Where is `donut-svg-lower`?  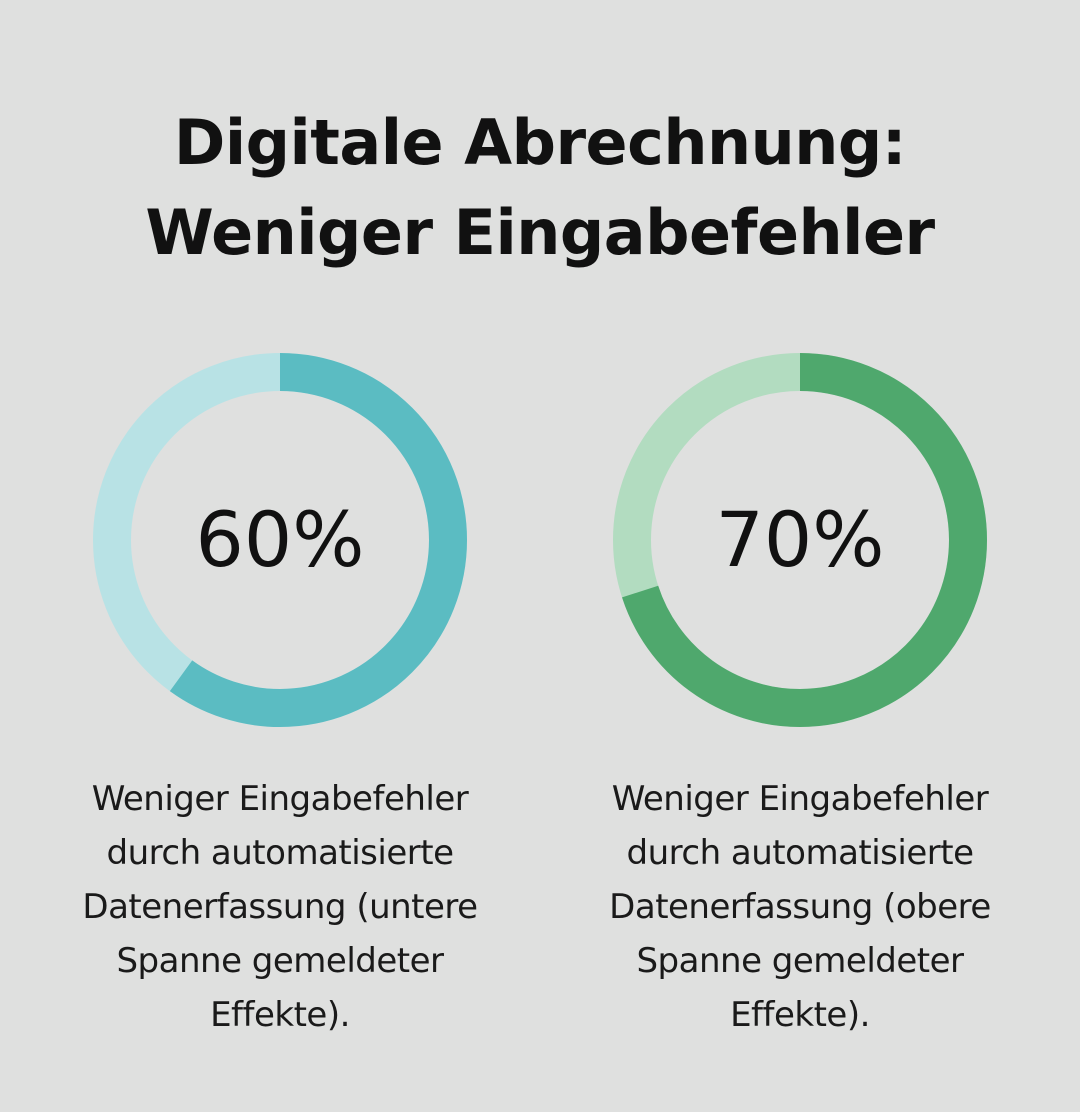
donut-svg-lower is located at coordinates (280, 540).